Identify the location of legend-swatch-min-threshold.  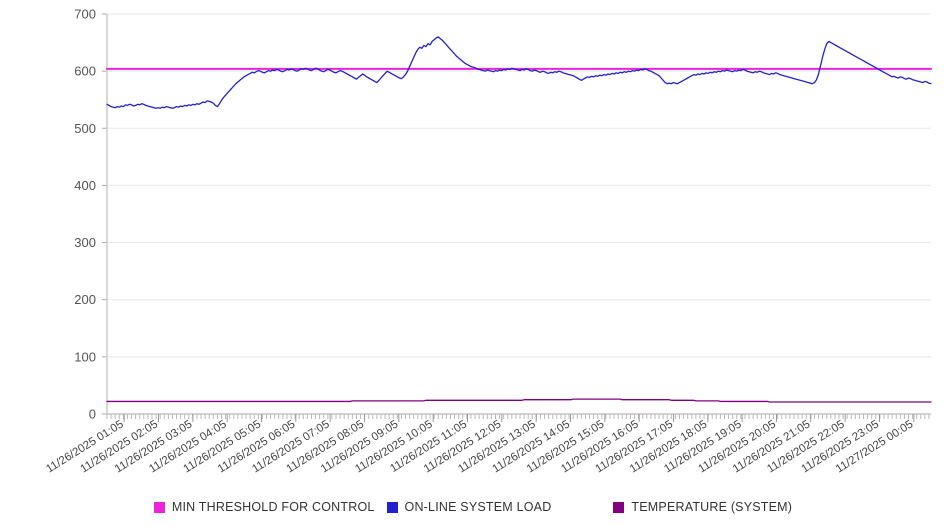
(159, 507).